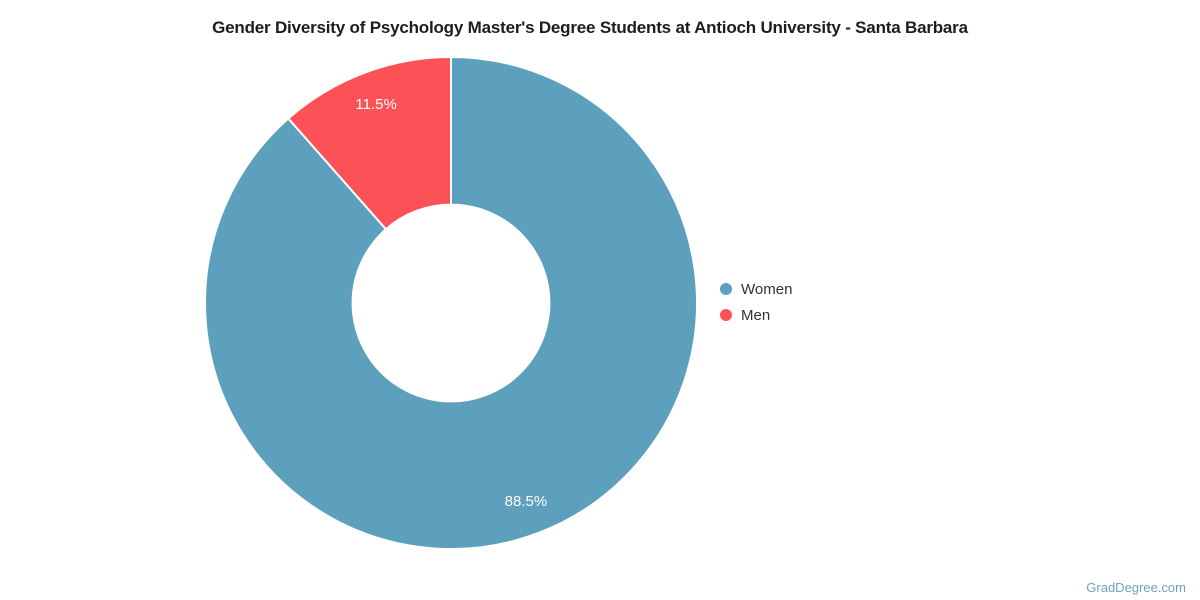 Image resolution: width=1200 pixels, height=600 pixels. Describe the element at coordinates (1136, 587) in the screenshot. I see `watermark-link: GradDegree.com` at that location.